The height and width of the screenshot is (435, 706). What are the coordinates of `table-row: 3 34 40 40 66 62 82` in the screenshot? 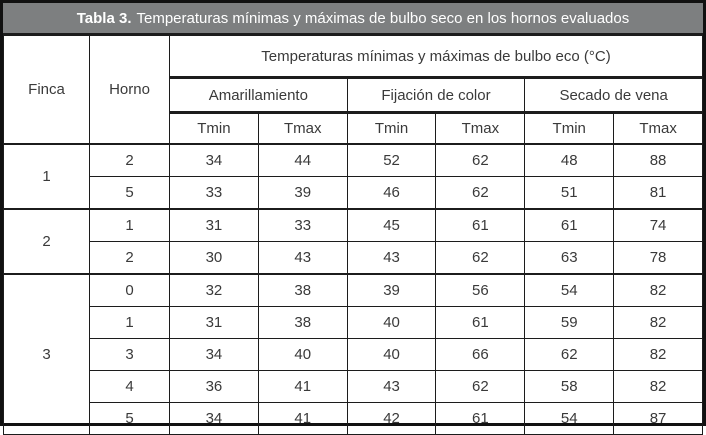 It's located at (353, 354).